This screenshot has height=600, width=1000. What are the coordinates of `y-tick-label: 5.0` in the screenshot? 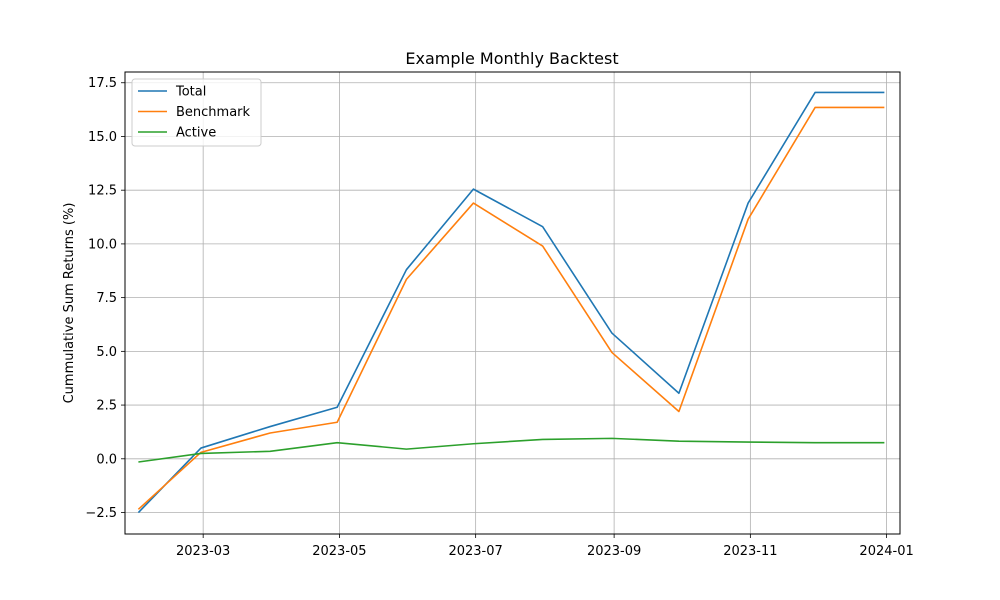 It's located at (106, 352).